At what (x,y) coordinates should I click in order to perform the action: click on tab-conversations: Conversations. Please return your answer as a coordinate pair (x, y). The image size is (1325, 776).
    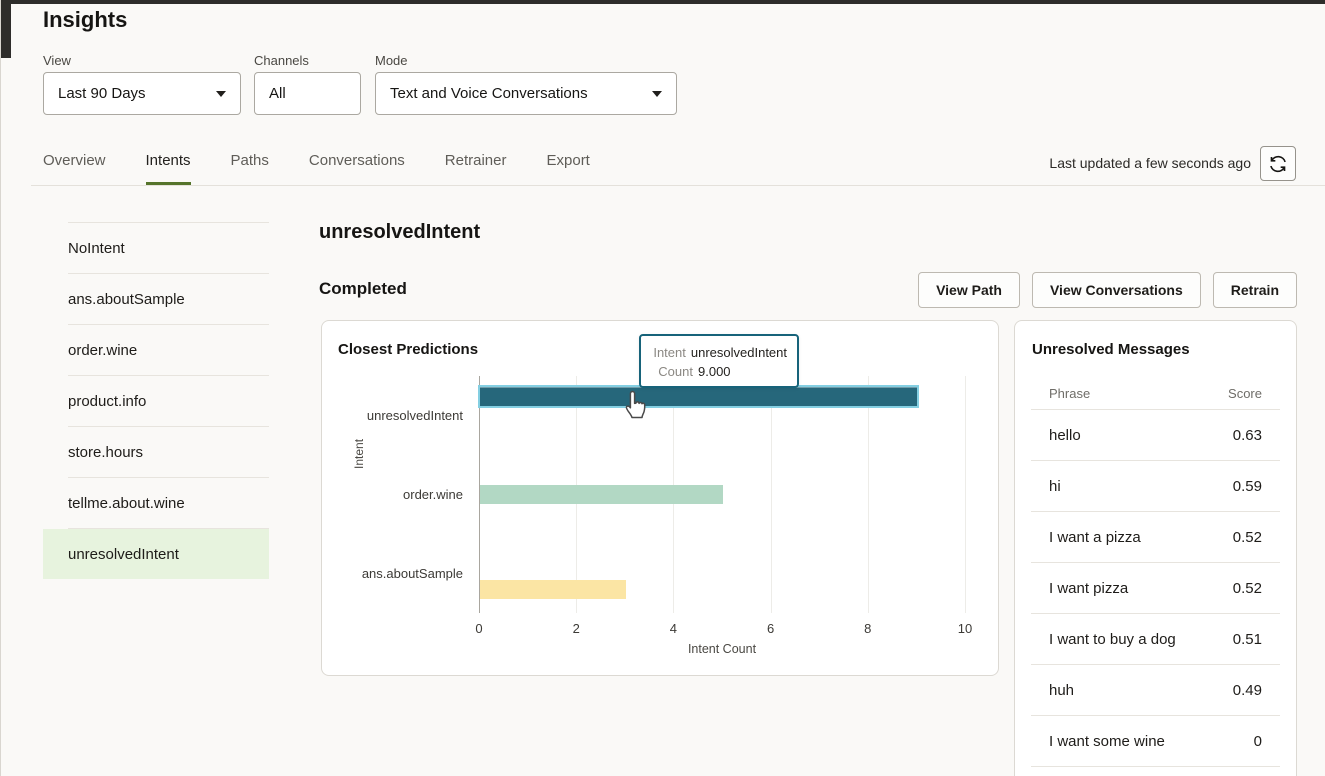
    Looking at the image, I should click on (356, 160).